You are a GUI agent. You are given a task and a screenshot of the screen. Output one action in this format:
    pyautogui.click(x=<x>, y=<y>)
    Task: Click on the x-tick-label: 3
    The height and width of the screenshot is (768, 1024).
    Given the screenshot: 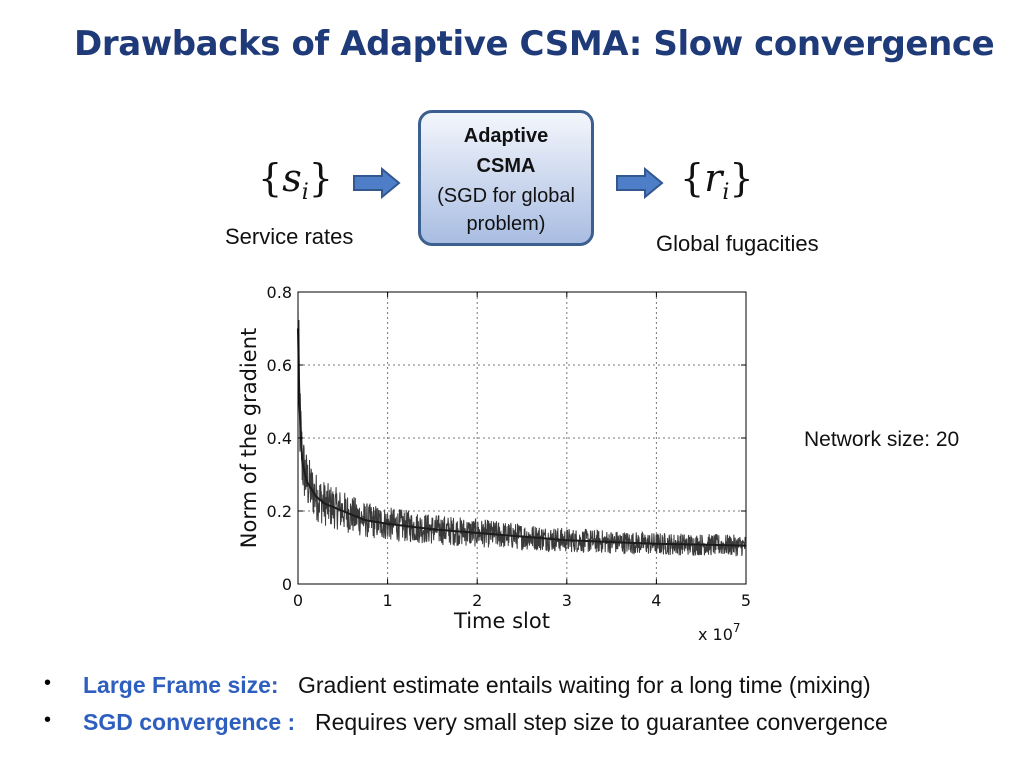 What is the action you would take?
    pyautogui.click(x=567, y=600)
    